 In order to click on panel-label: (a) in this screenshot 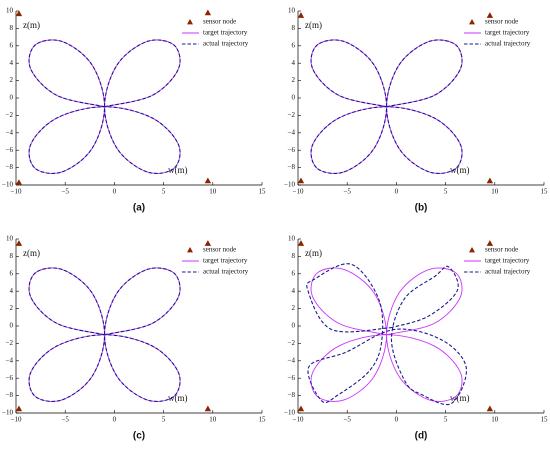, I will do `click(139, 208)`.